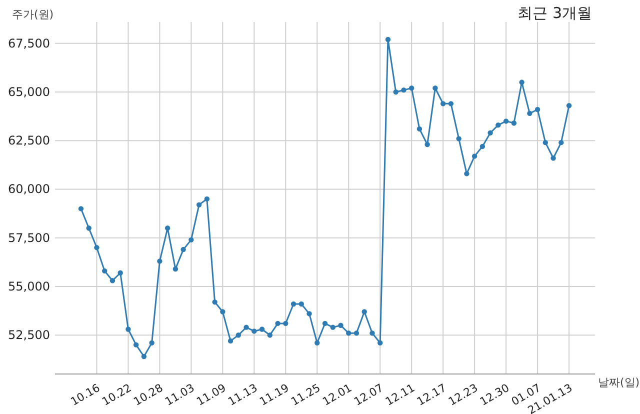  Describe the element at coordinates (619, 382) in the screenshot. I see `x-axis-title: 날짜(일)` at that location.